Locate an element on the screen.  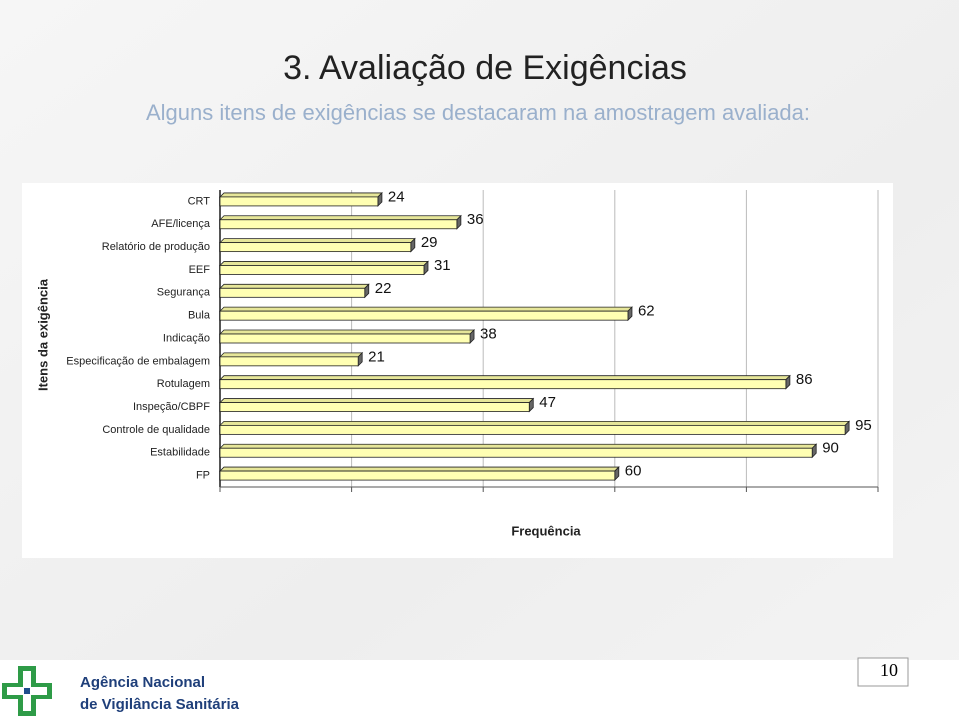
data-label: 31 is located at coordinates (442, 265).